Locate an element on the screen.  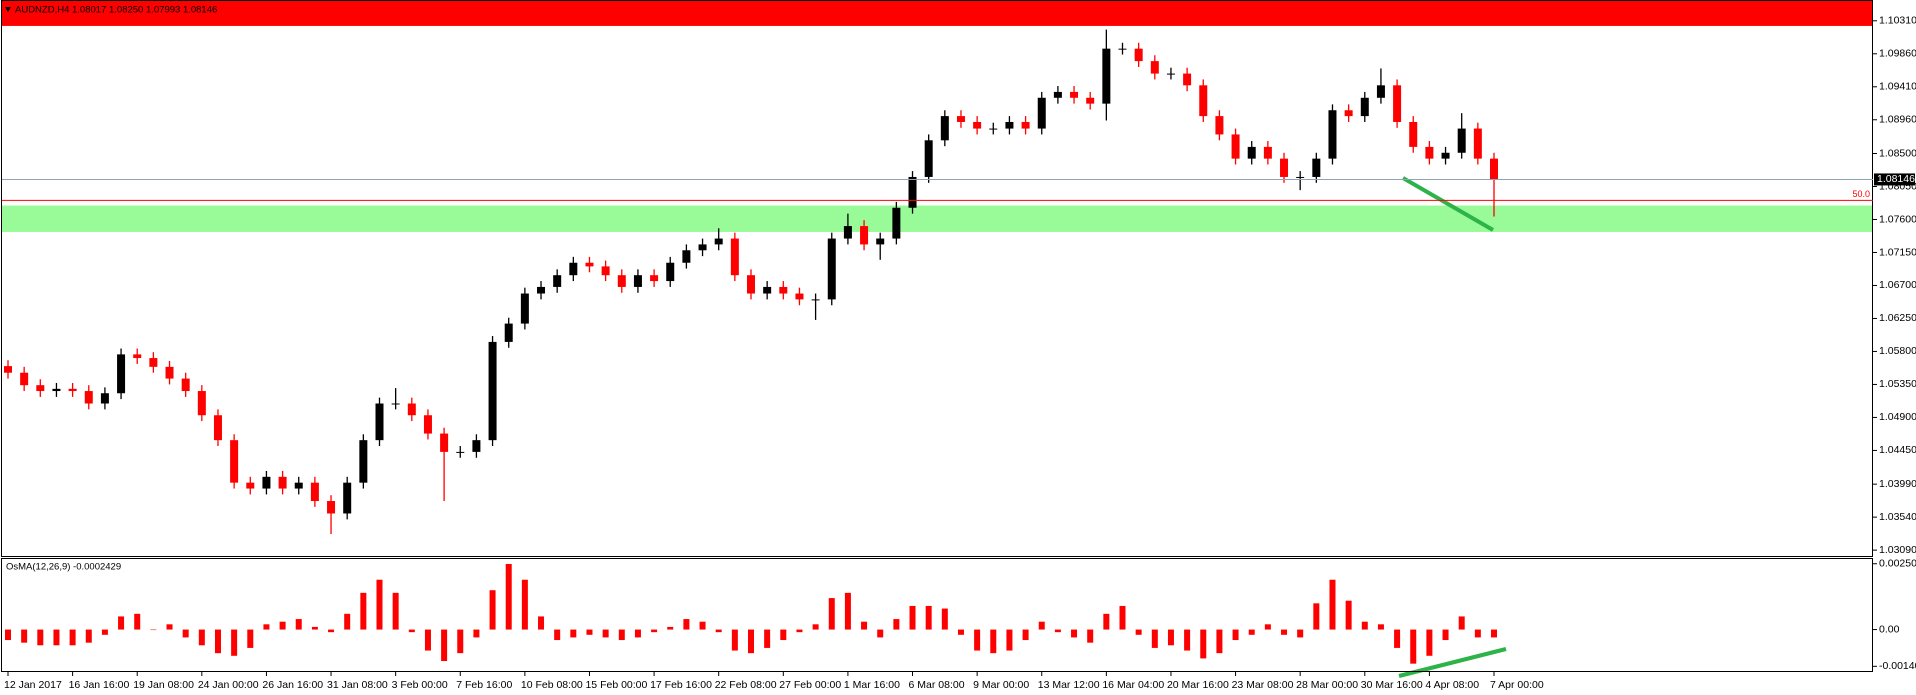
y-tick-label: 0.002509 is located at coordinates (1897, 564).